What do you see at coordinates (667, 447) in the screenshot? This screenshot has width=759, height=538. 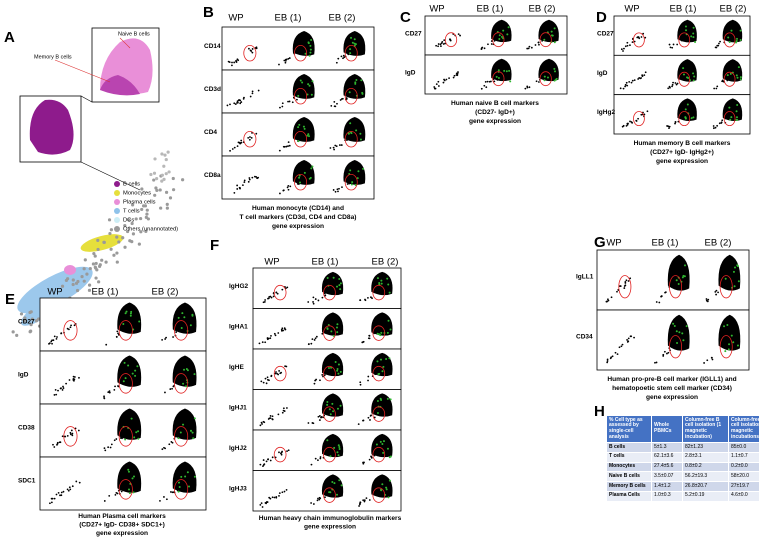 I see `table-cell: 5±1.3` at bounding box center [667, 447].